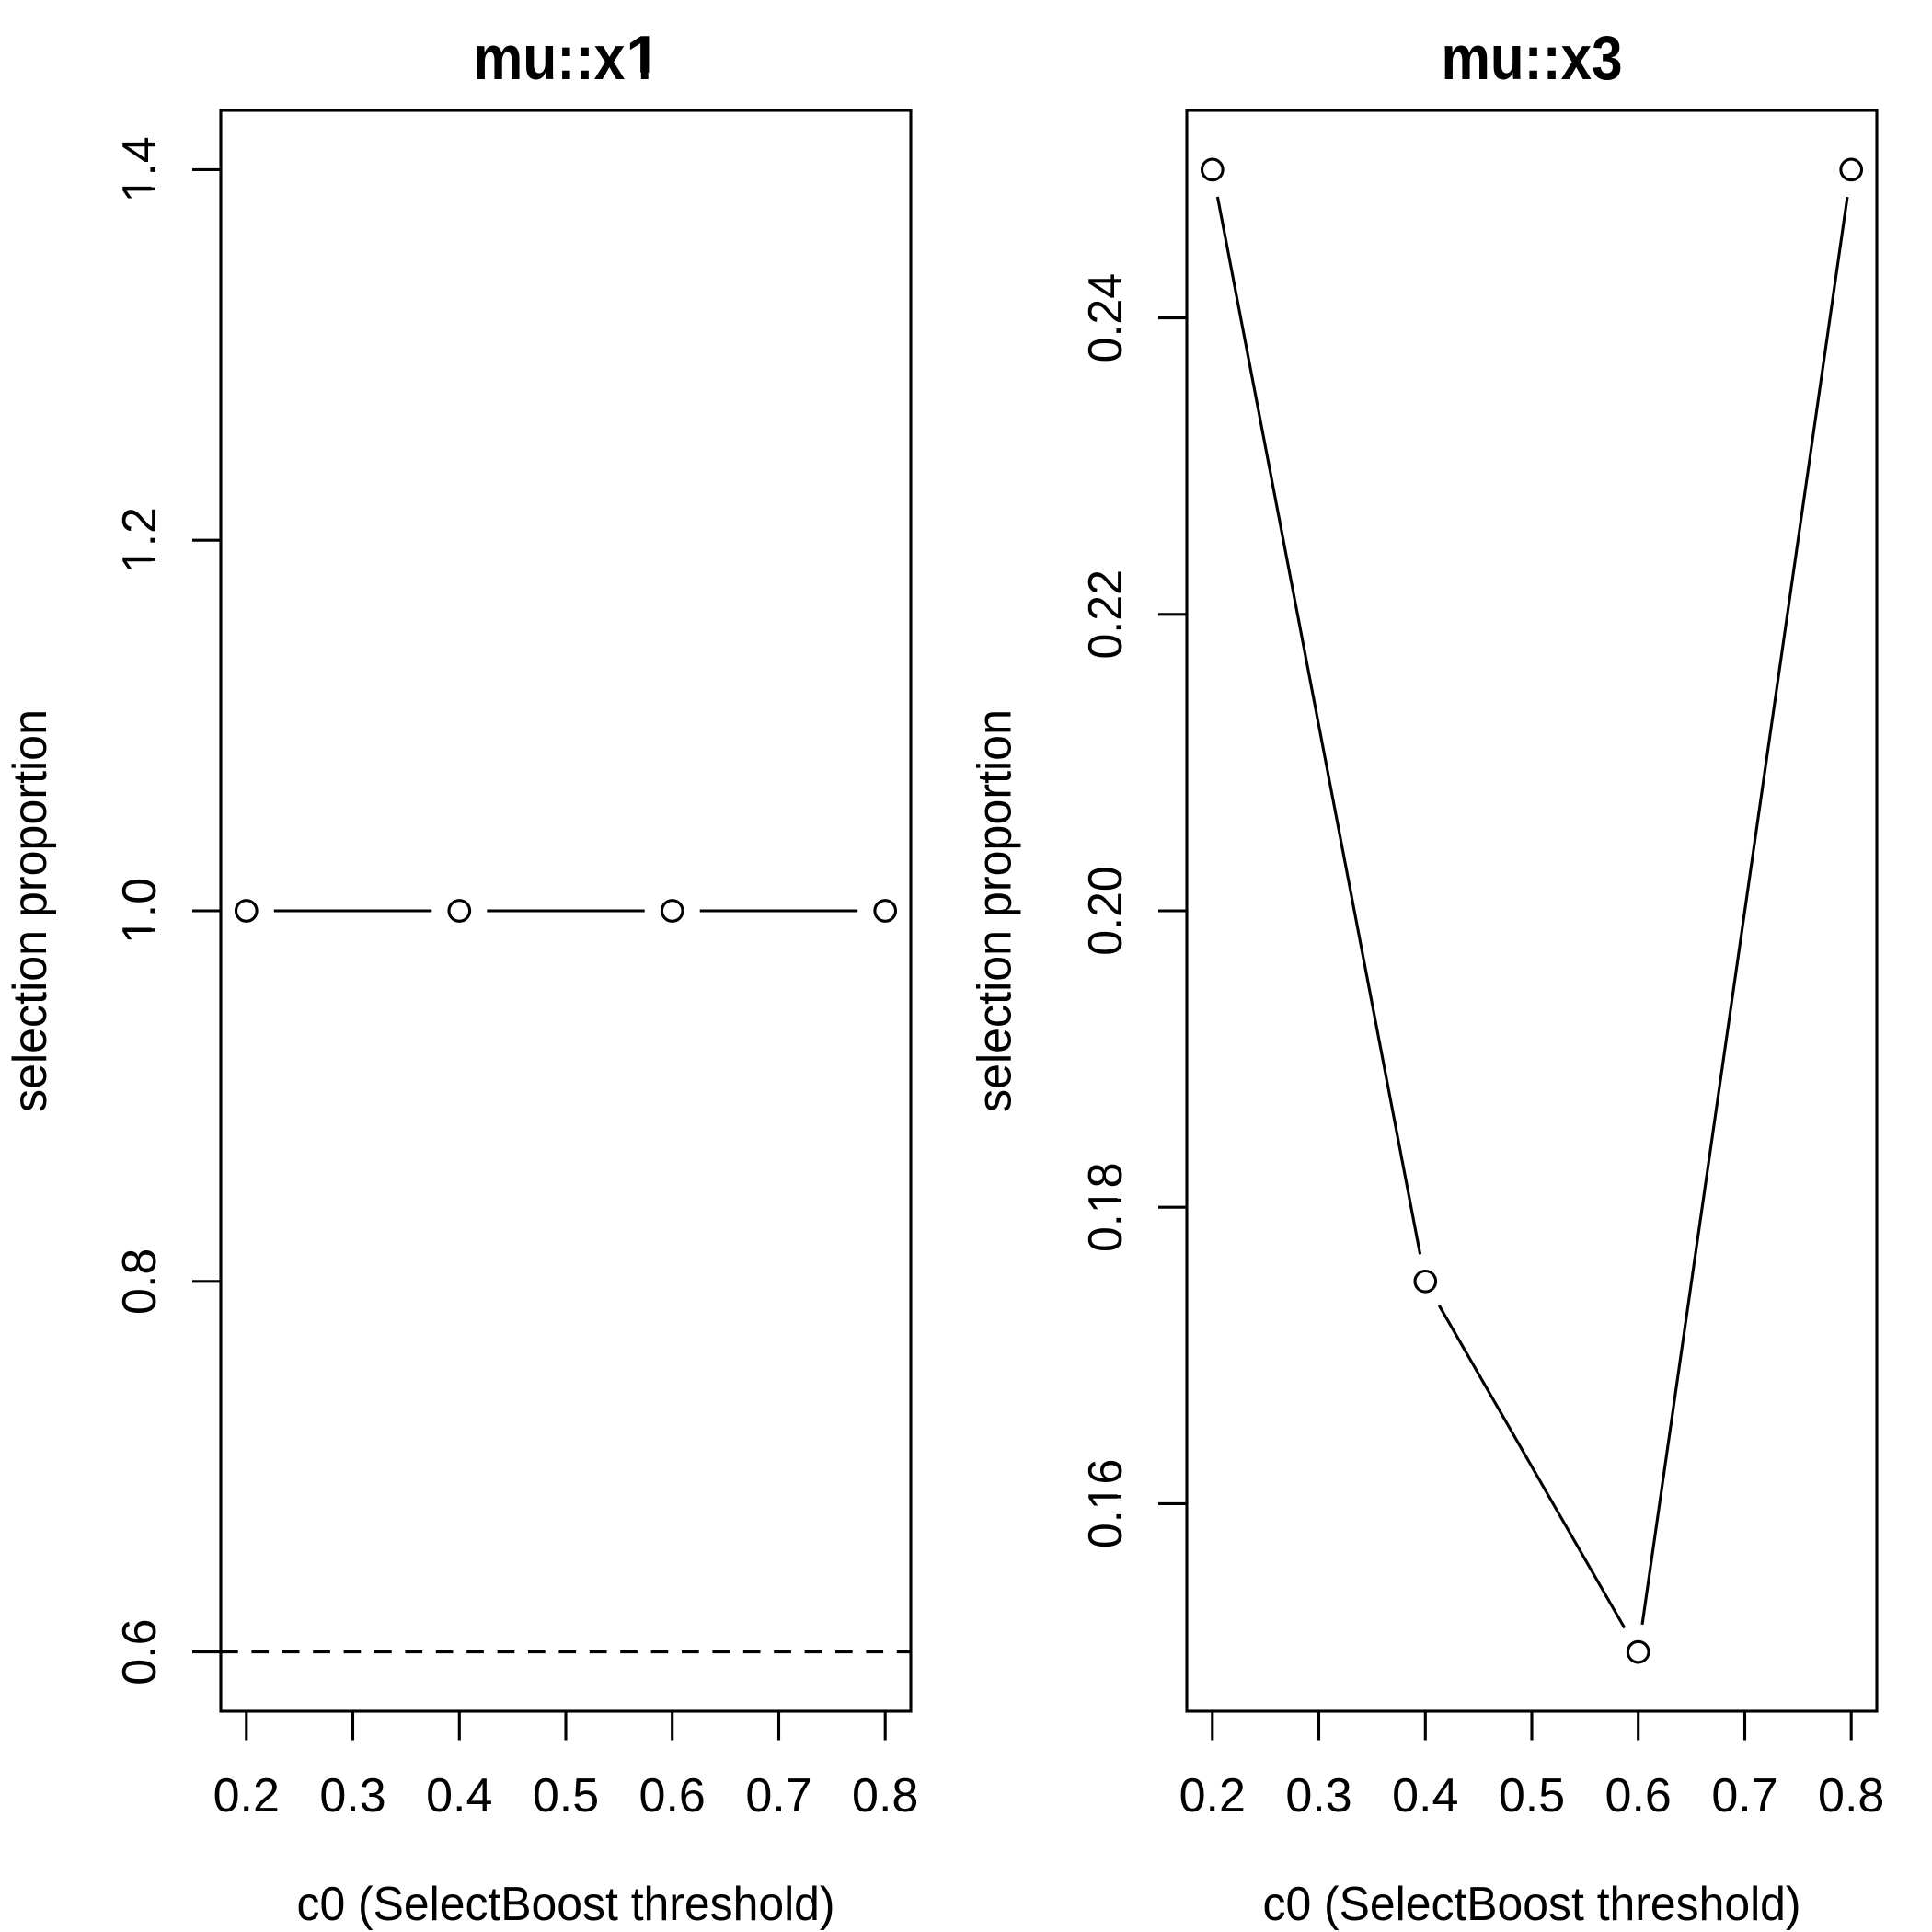 This screenshot has height=1932, width=1932. I want to click on svg-text: 1.4, so click(140, 169).